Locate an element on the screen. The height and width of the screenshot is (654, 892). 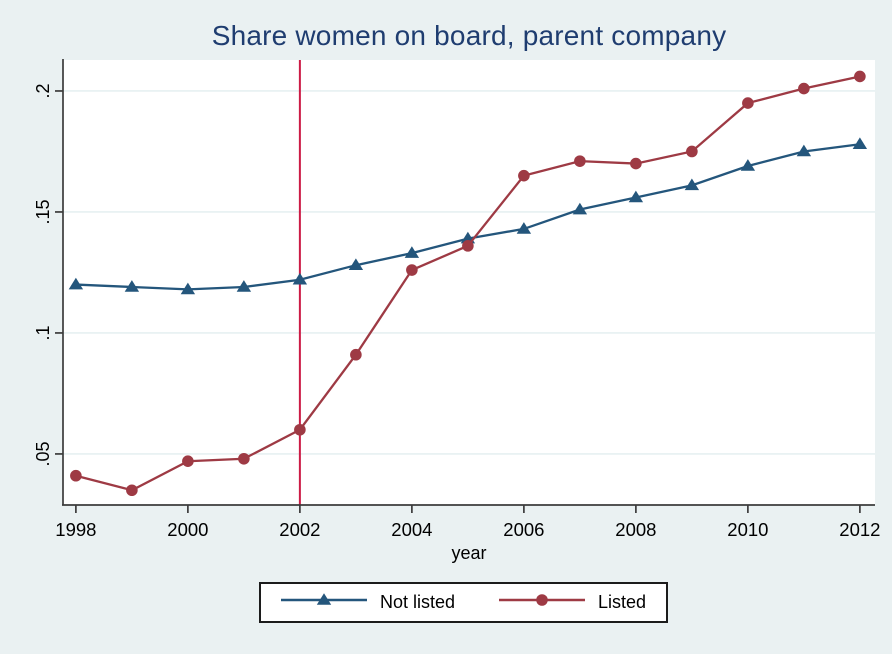
triangle-marker-icon is located at coordinates (324, 599).